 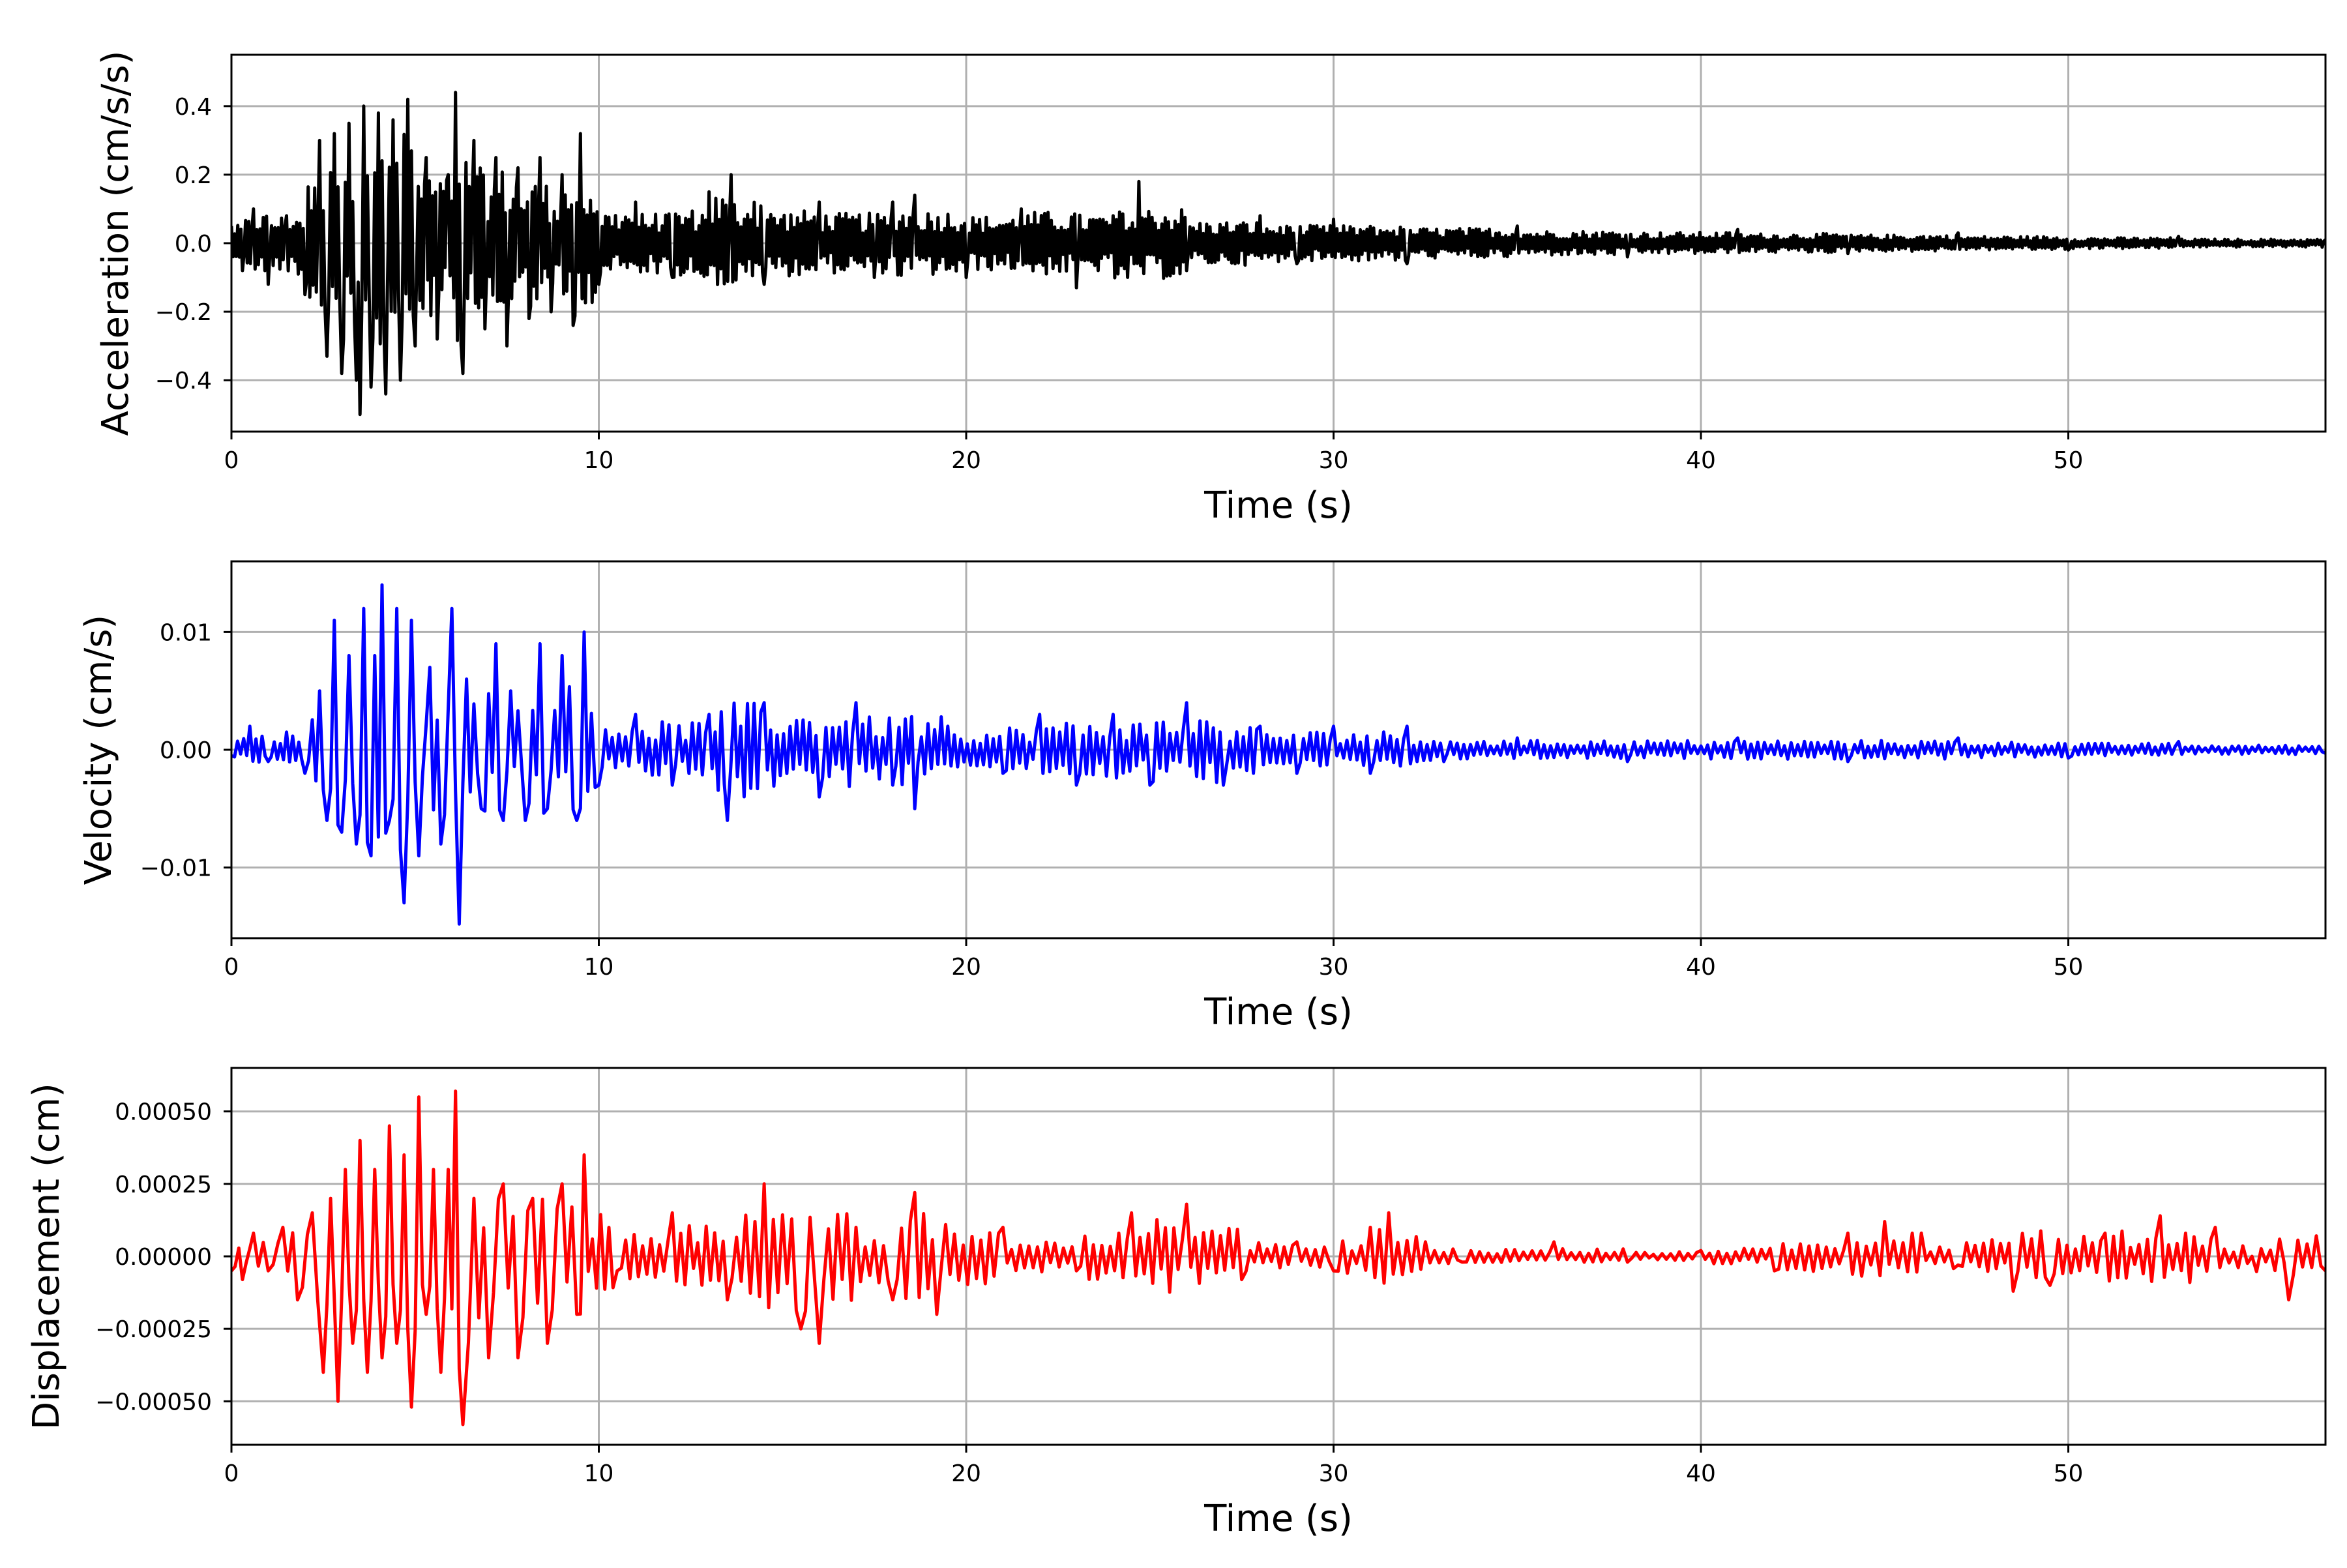 What do you see at coordinates (99, 750) in the screenshot?
I see `y-axis-label: Velocity (cm/s)` at bounding box center [99, 750].